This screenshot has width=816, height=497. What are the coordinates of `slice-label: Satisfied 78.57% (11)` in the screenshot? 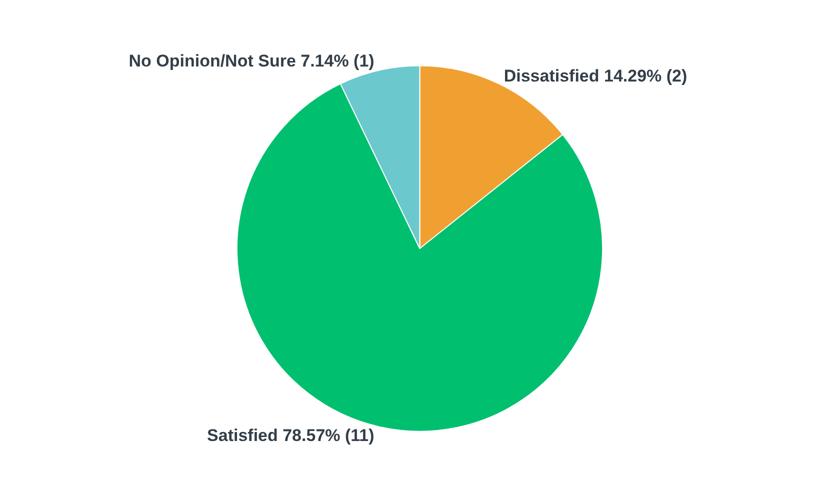 It's located at (290, 436).